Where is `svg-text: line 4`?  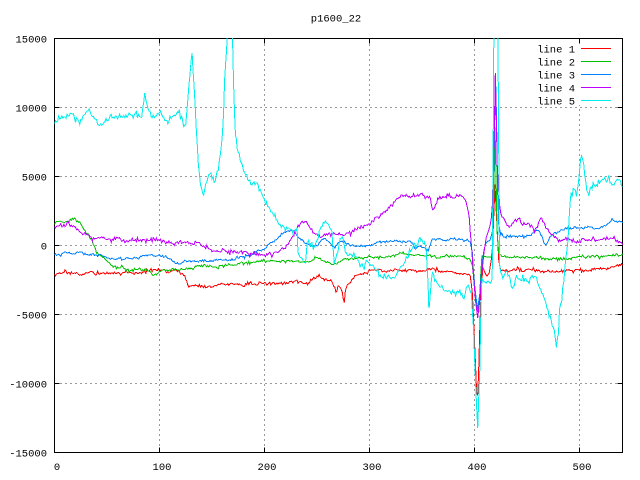 svg-text: line 4 is located at coordinates (556, 90).